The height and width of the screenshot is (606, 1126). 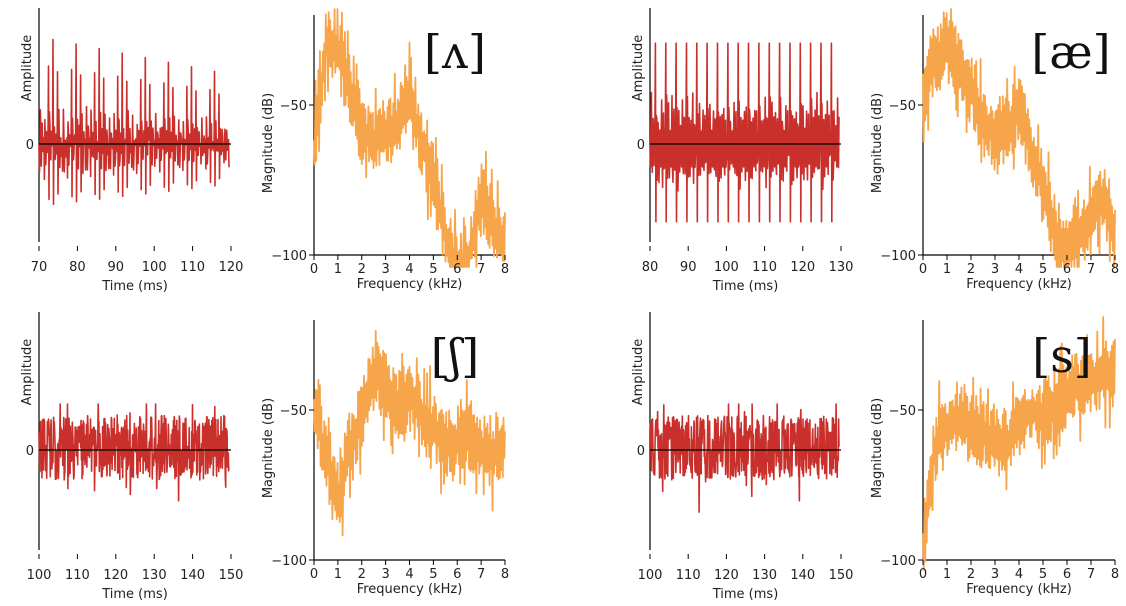 I want to click on x-tick-label: 110, so click(x=192, y=267).